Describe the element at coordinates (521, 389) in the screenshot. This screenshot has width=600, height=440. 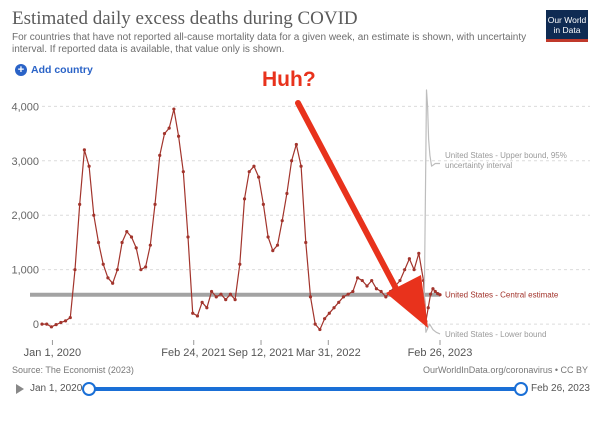
I see `timeline-end-handle` at that location.